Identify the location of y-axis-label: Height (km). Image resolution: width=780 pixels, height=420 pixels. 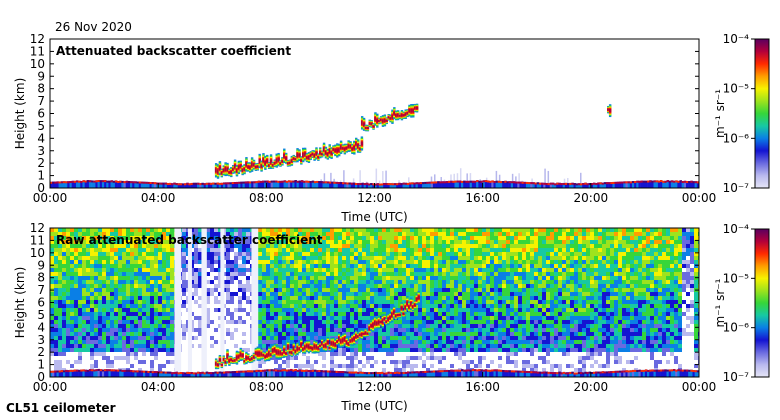
(20, 302).